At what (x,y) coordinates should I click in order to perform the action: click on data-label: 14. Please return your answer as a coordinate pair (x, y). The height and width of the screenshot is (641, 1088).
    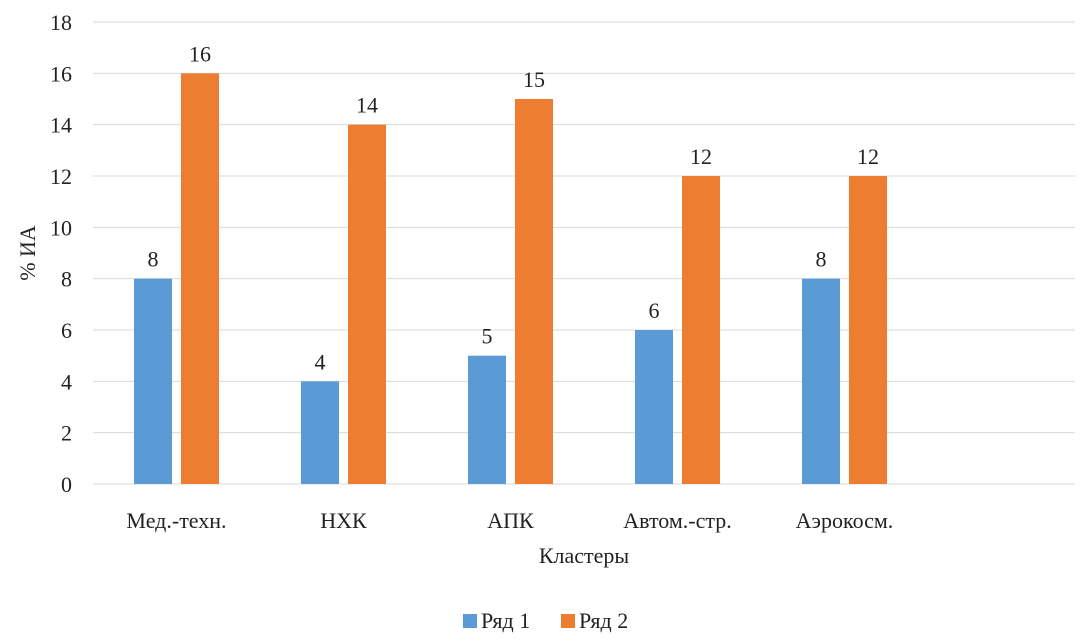
    Looking at the image, I should click on (367, 105).